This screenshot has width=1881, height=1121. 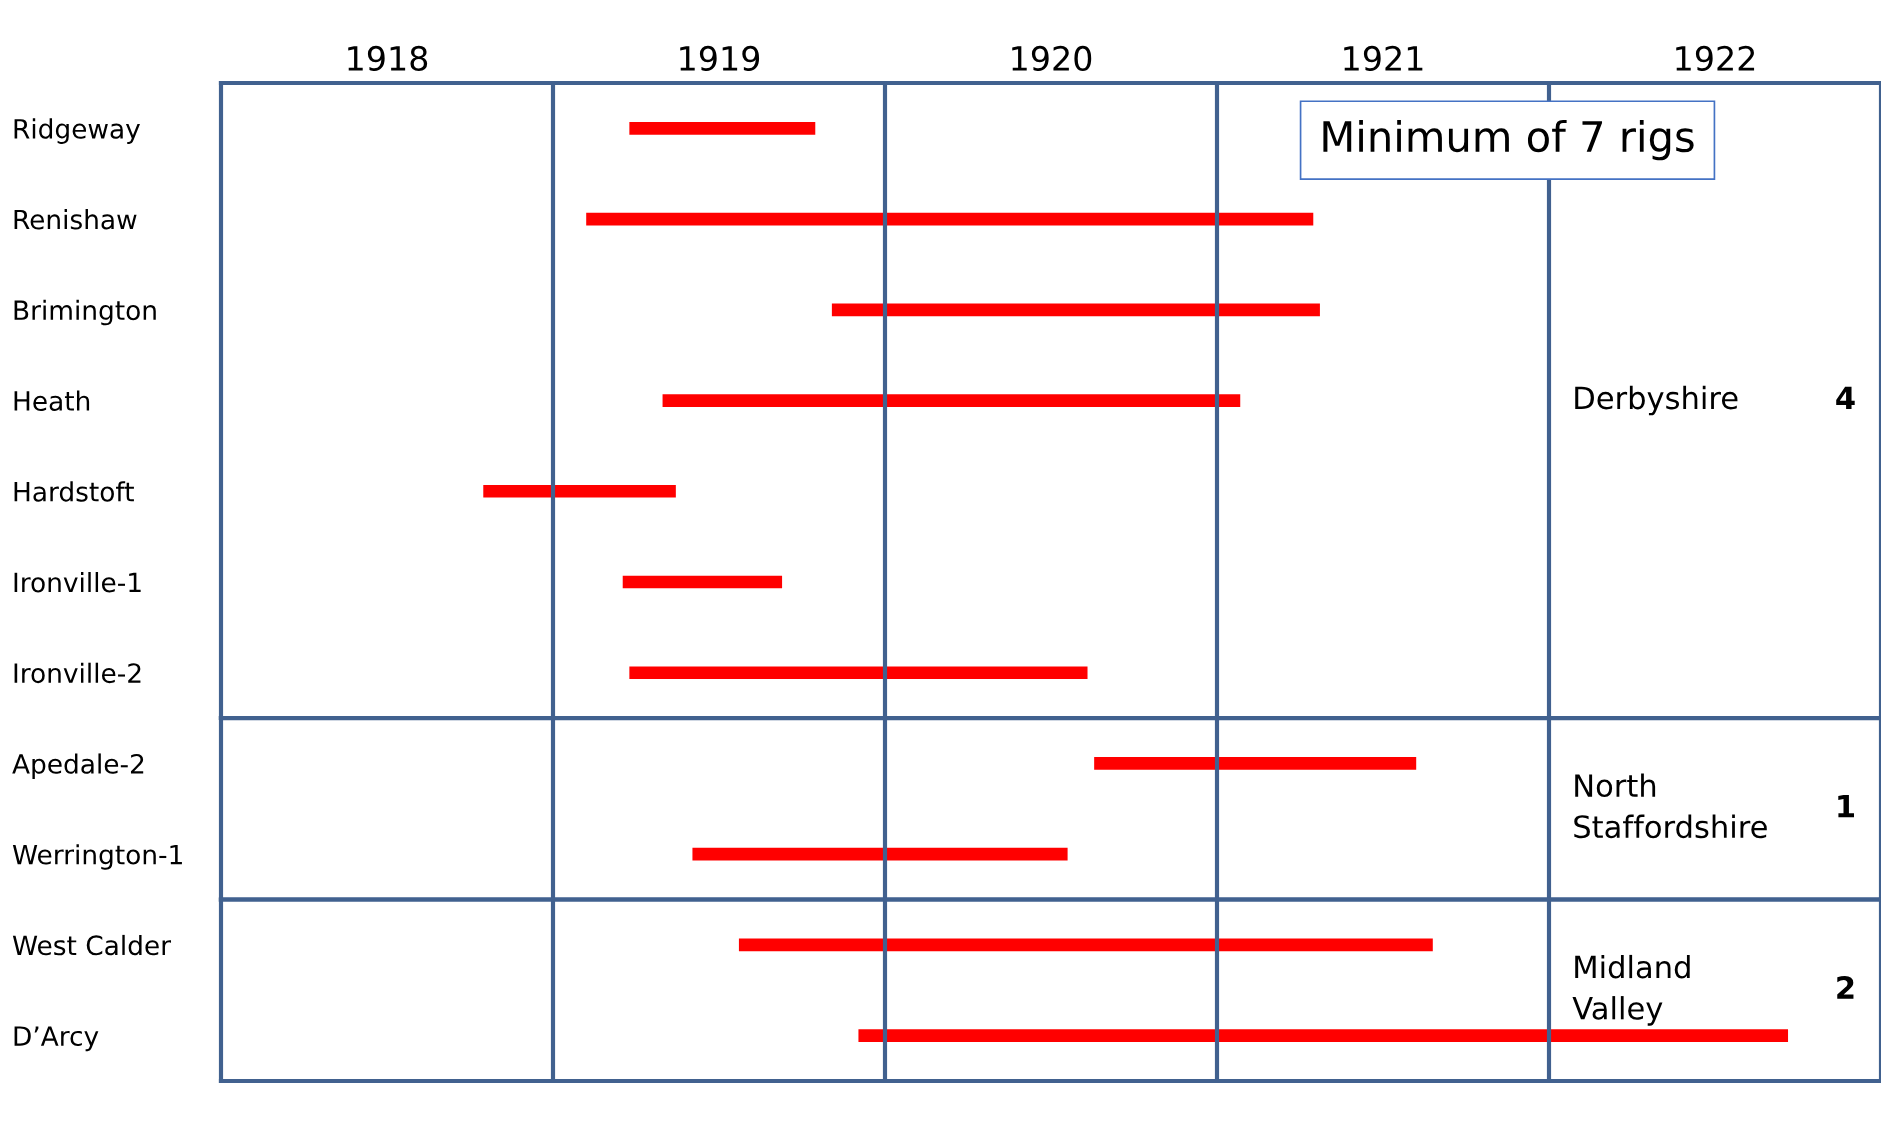 What do you see at coordinates (56, 1039) in the screenshot?
I see `y-tick-label: D’Arcy` at bounding box center [56, 1039].